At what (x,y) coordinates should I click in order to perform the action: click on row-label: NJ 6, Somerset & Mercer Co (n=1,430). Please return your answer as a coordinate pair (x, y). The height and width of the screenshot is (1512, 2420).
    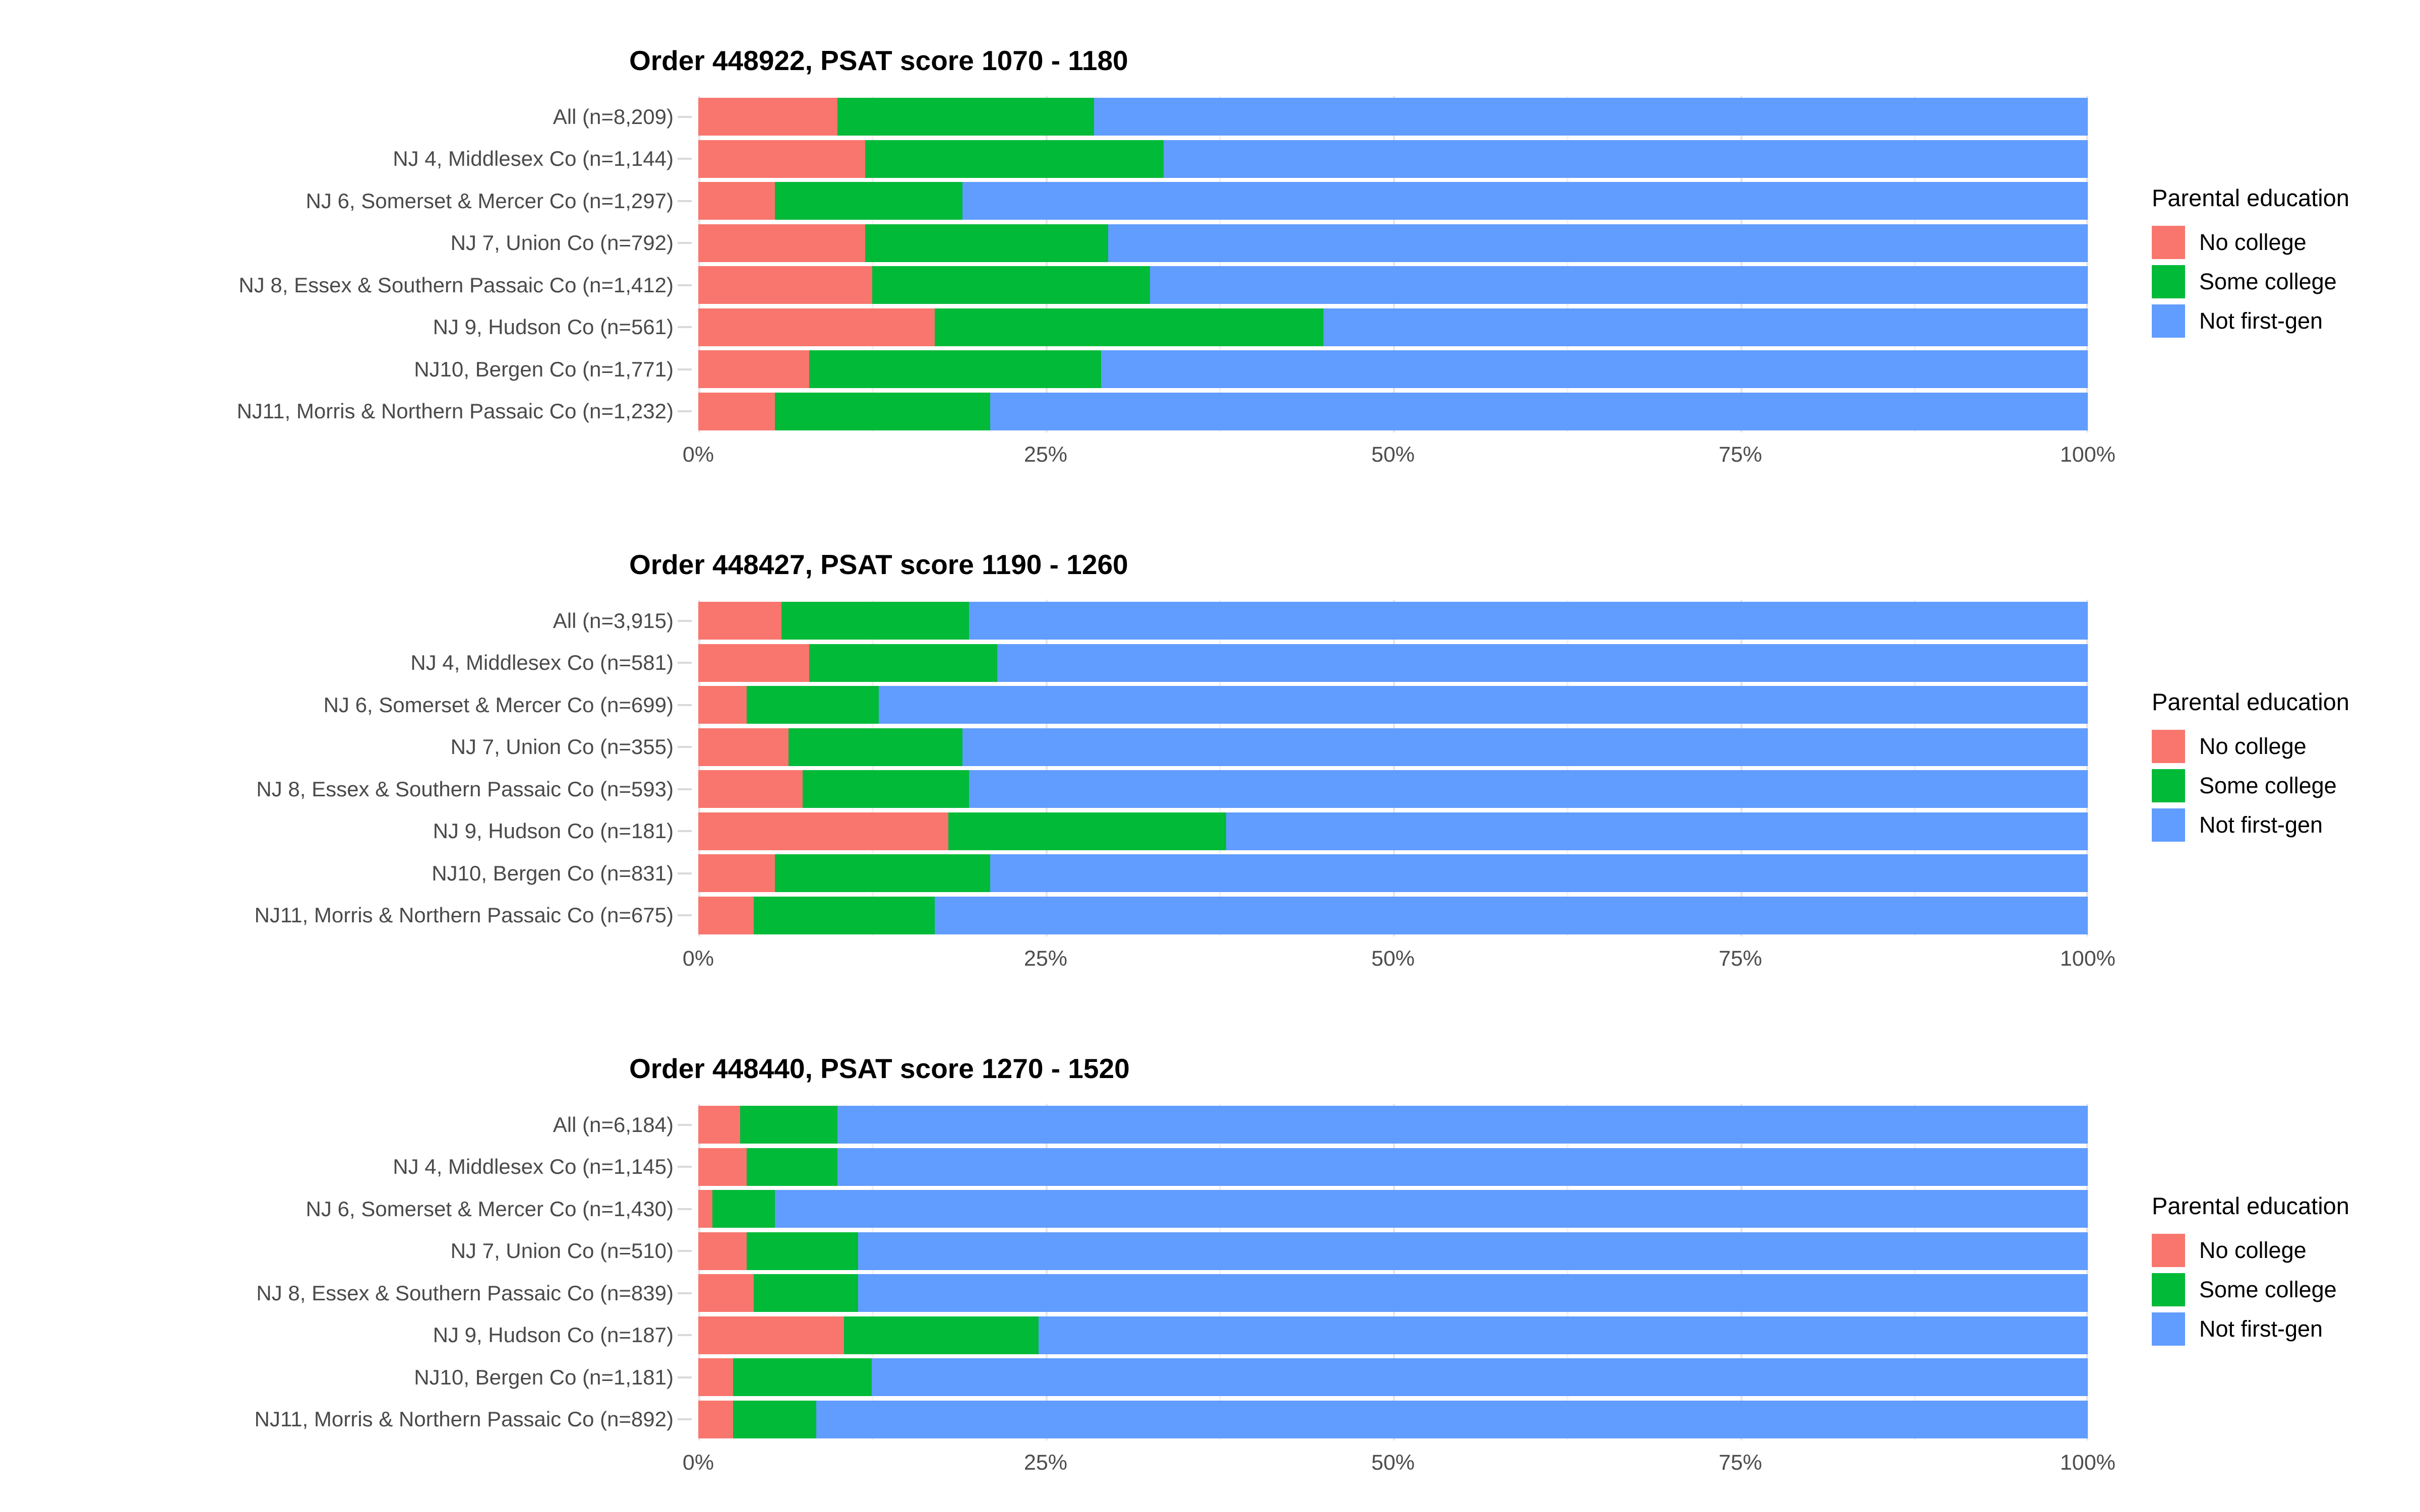
    Looking at the image, I should click on (490, 1208).